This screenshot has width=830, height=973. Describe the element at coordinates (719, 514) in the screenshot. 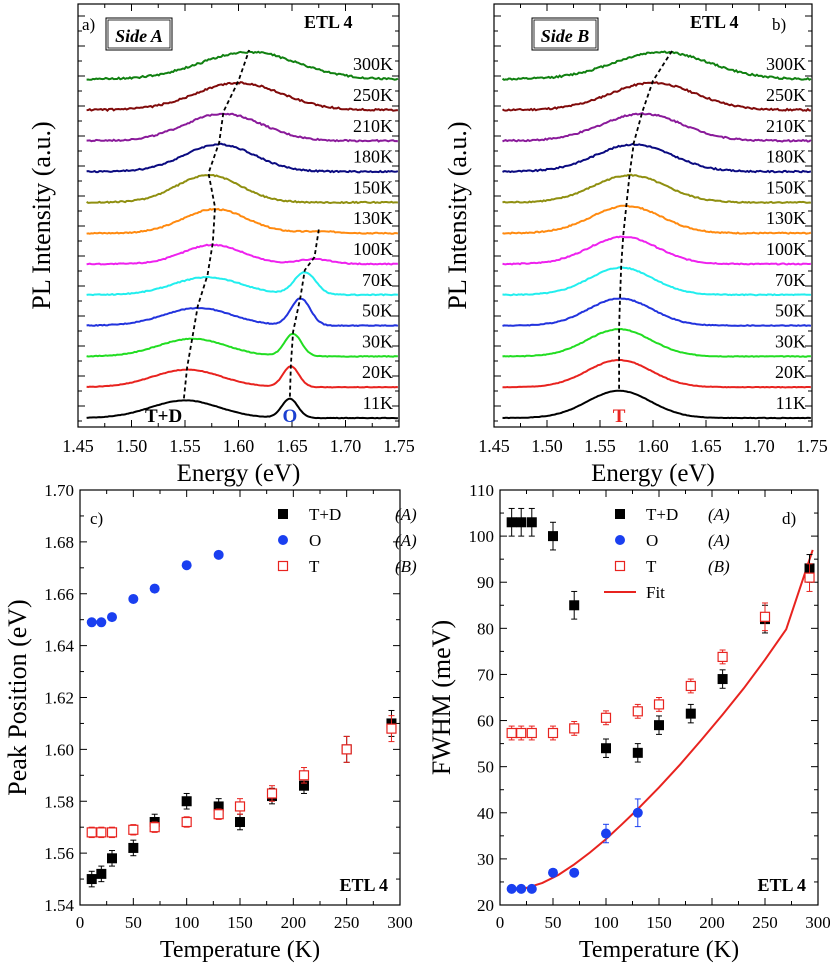

I see `legend-side: (A)` at that location.